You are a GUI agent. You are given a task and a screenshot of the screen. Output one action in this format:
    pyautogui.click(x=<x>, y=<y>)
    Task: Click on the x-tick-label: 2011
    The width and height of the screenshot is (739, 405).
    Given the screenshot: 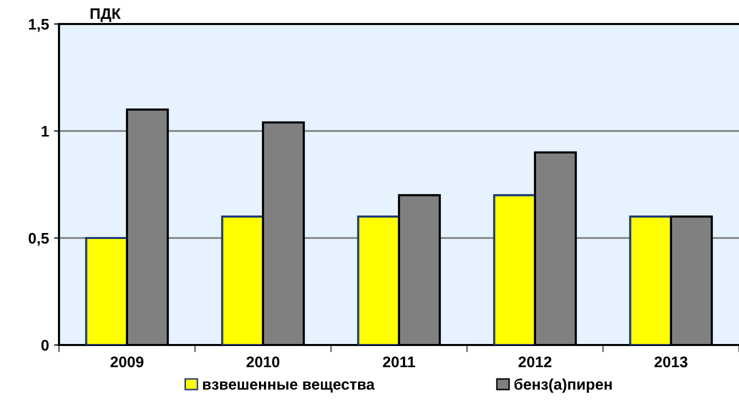 What is the action you would take?
    pyautogui.click(x=399, y=362)
    